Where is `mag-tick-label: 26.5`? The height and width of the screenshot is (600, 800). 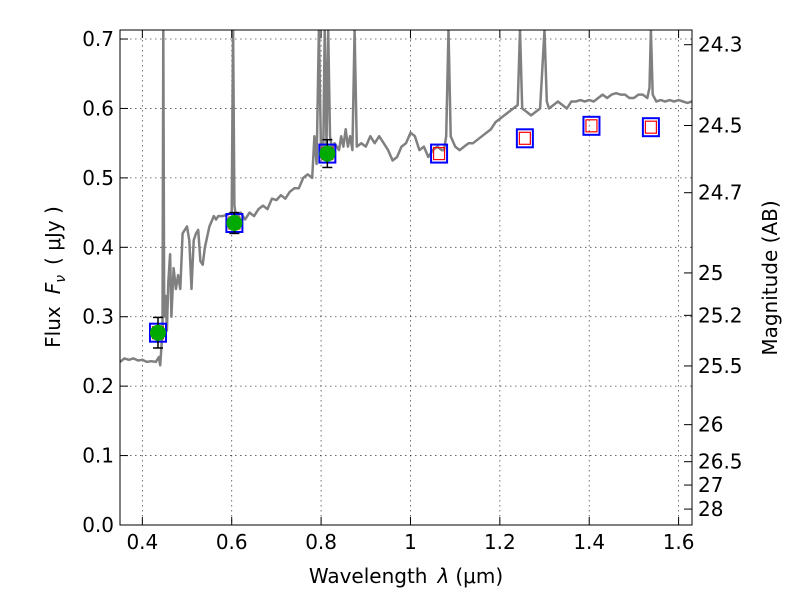
mag-tick-label: 26.5 is located at coordinates (720, 462).